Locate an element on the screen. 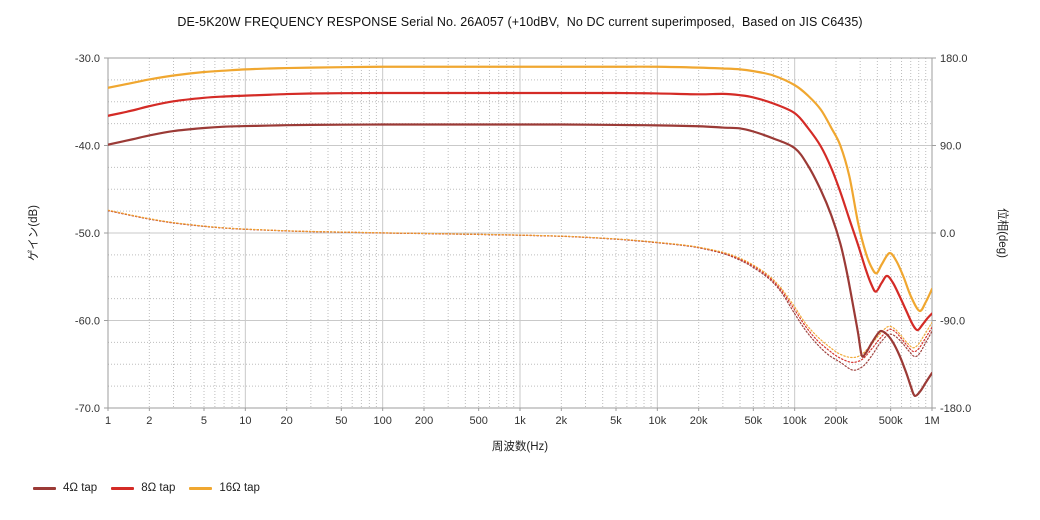 The height and width of the screenshot is (520, 1040). legend-item: 4Ω tap is located at coordinates (65, 488).